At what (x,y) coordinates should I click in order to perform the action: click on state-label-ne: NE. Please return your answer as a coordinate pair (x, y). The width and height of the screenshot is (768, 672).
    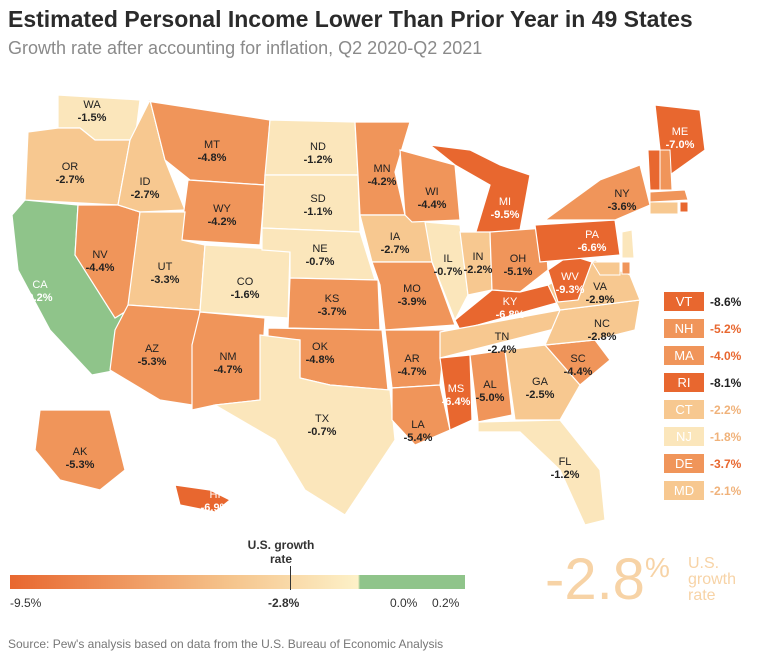
    Looking at the image, I should click on (319, 249).